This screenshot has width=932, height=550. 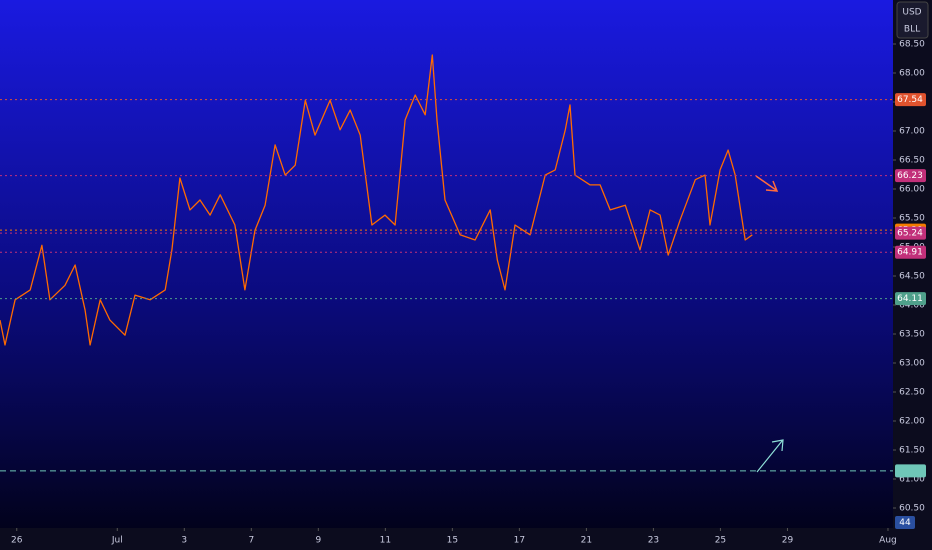 What do you see at coordinates (888, 541) in the screenshot?
I see `x-tick-label: Aug` at bounding box center [888, 541].